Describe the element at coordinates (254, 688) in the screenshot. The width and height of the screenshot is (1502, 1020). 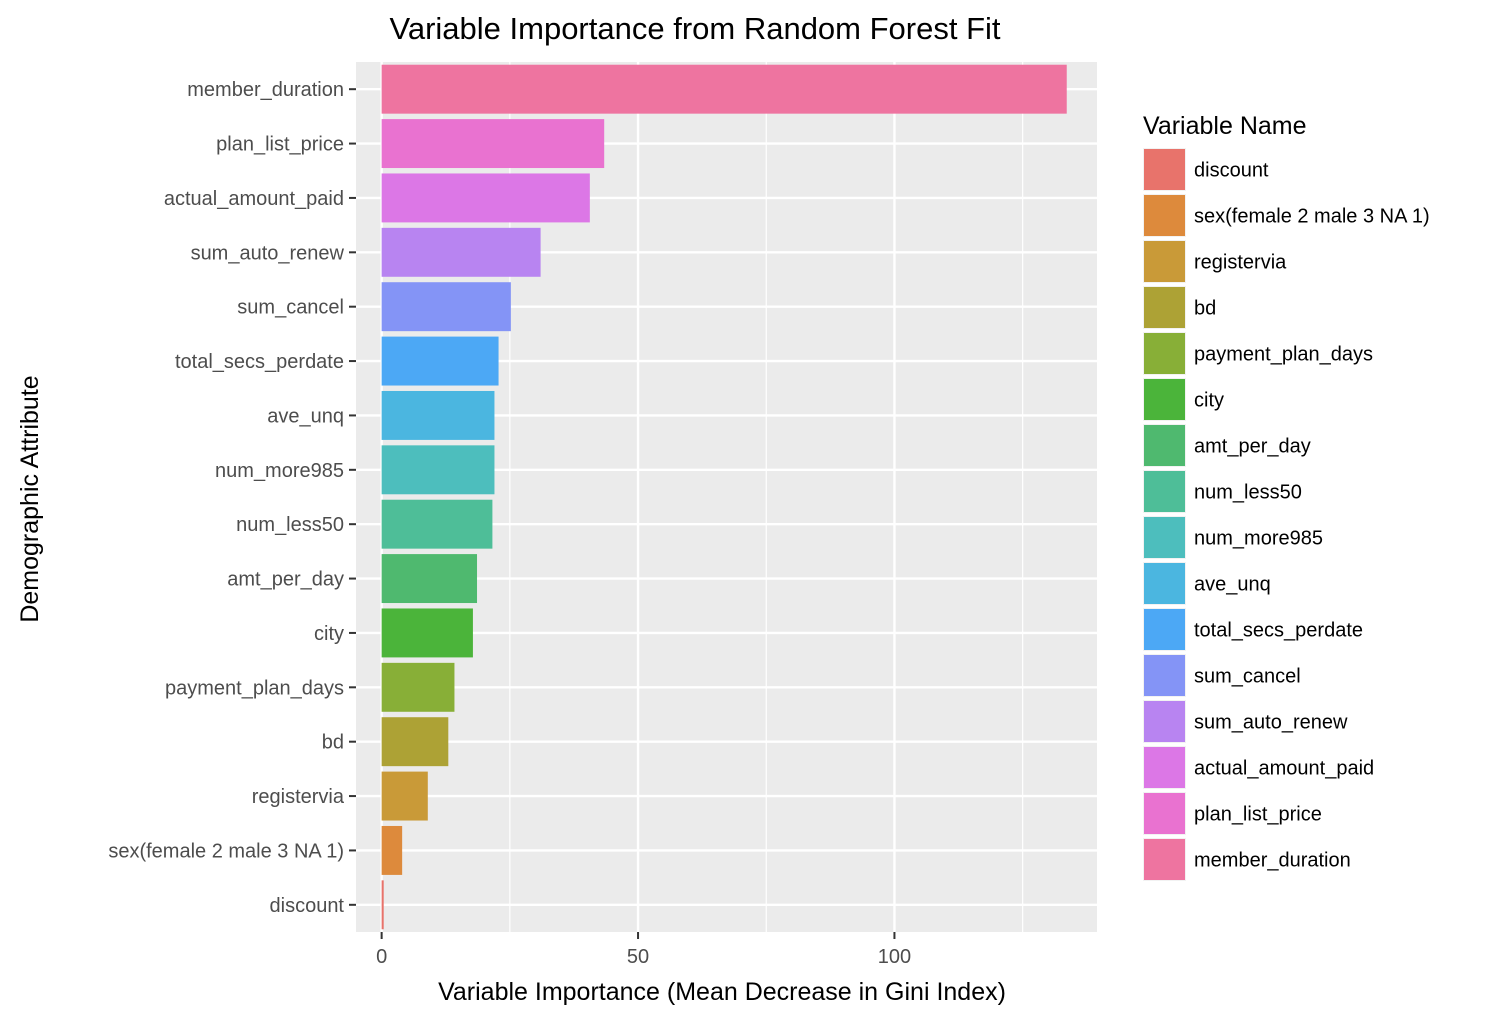
I see `y-tick-label: payment_plan_days` at that location.